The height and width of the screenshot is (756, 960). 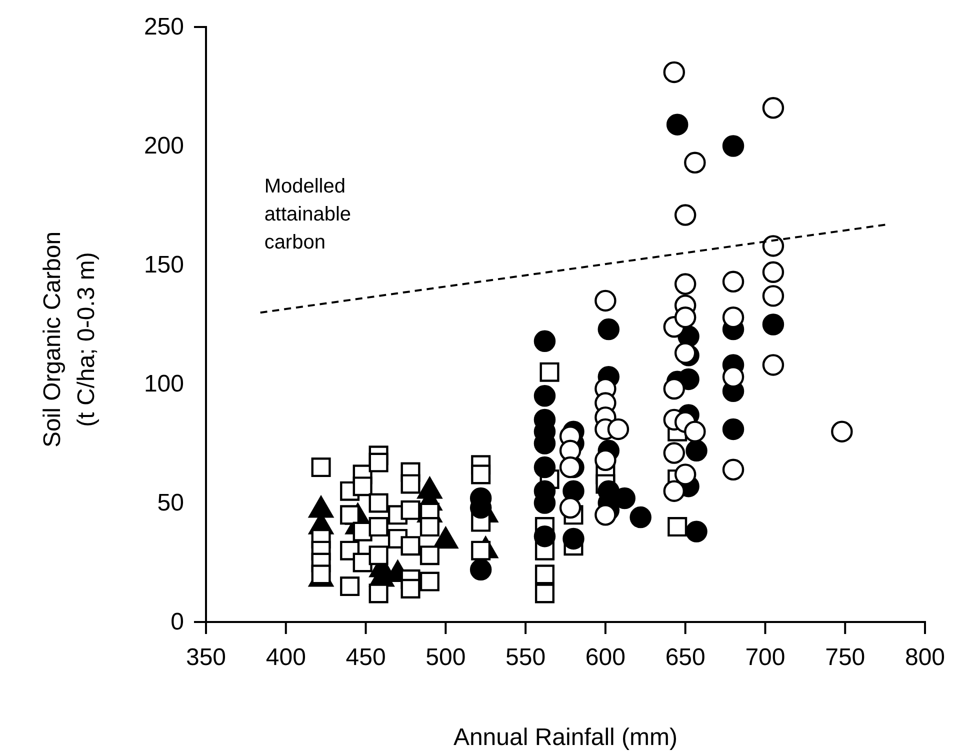 I want to click on x-tick-label: 450, so click(x=366, y=658).